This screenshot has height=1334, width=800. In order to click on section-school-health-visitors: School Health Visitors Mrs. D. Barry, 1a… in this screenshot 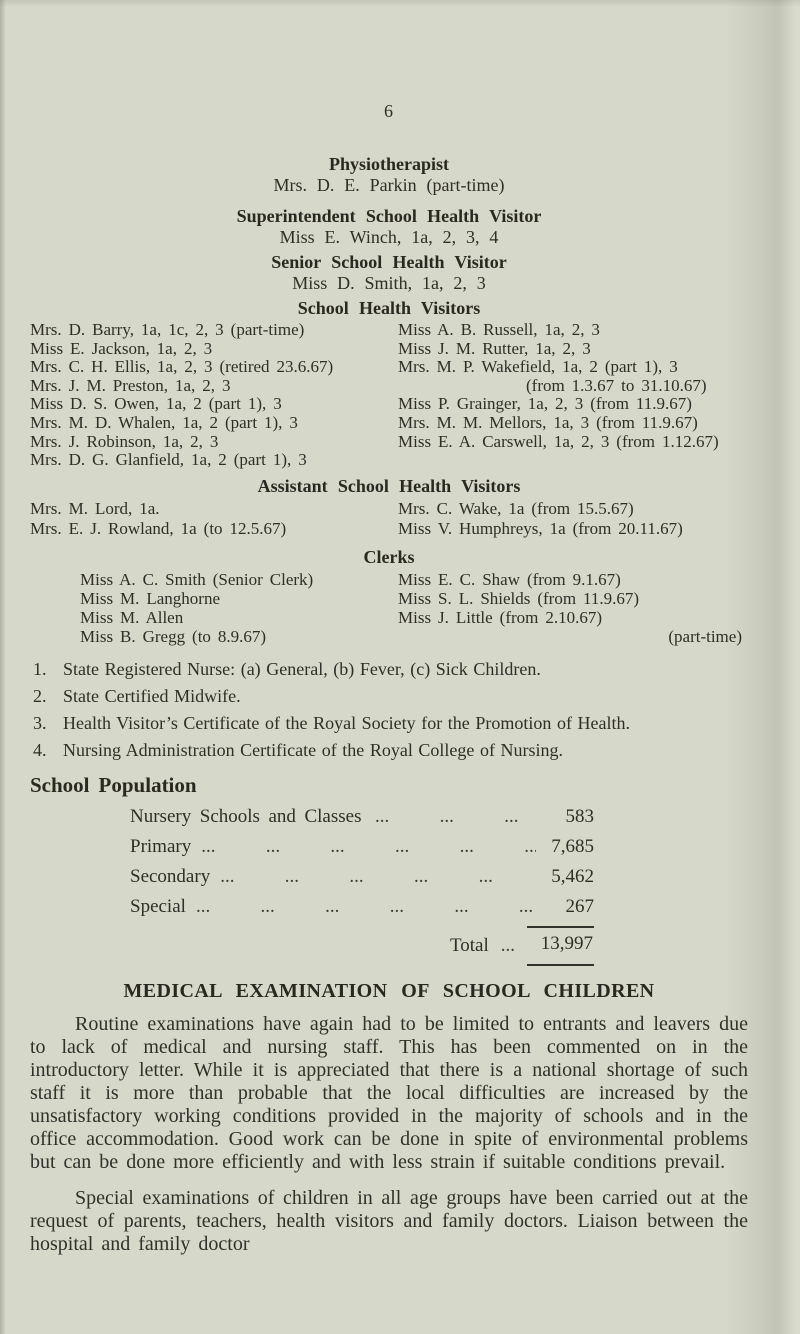, I will do `click(389, 384)`.